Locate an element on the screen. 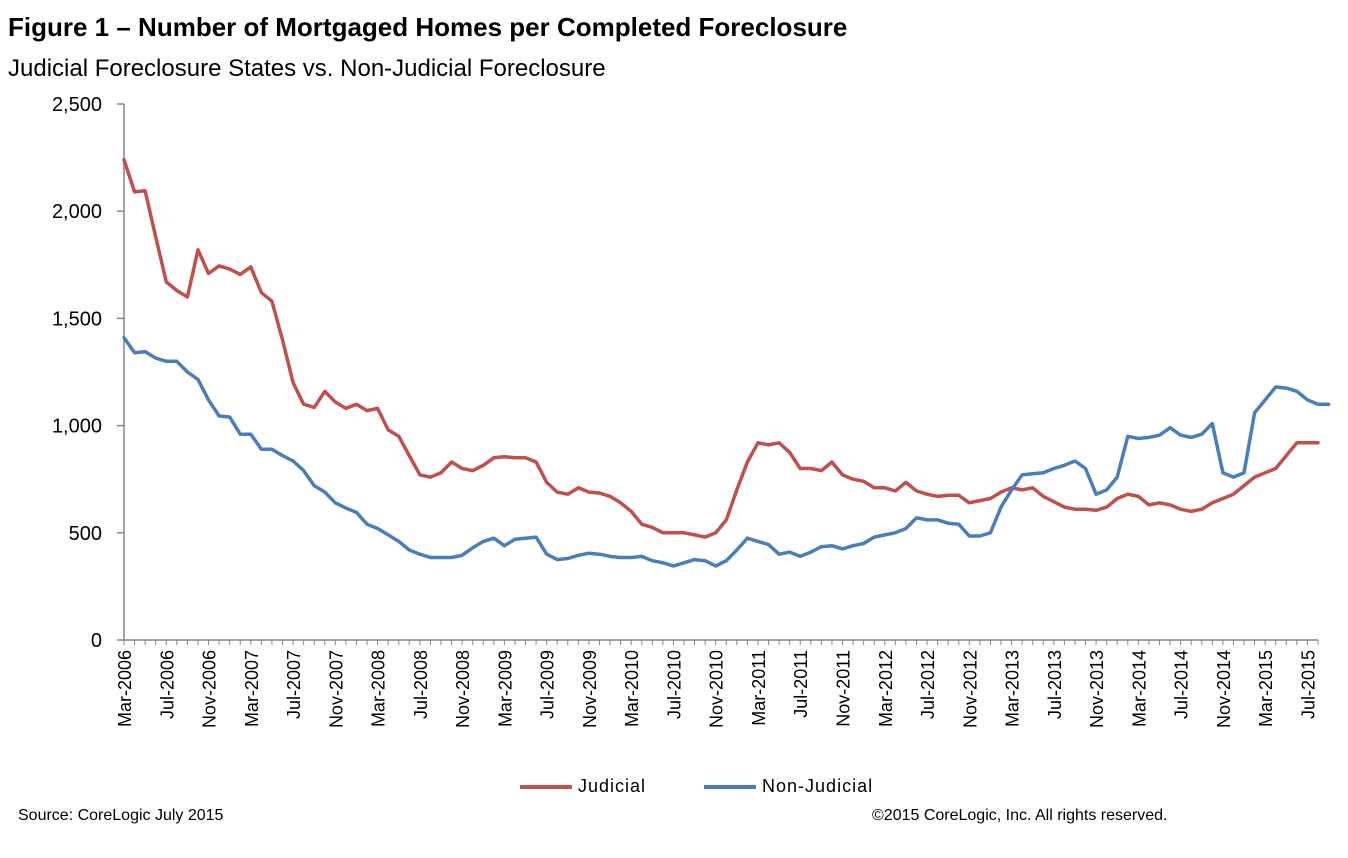 The height and width of the screenshot is (858, 1348). x-tick-label: Jul-2008 is located at coordinates (421, 684).